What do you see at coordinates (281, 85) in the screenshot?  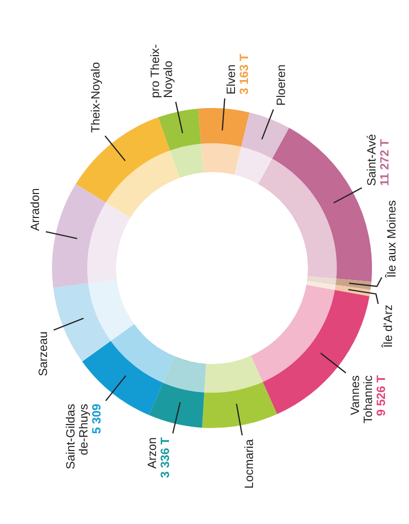 I see `slice-label: Ploeren` at bounding box center [281, 85].